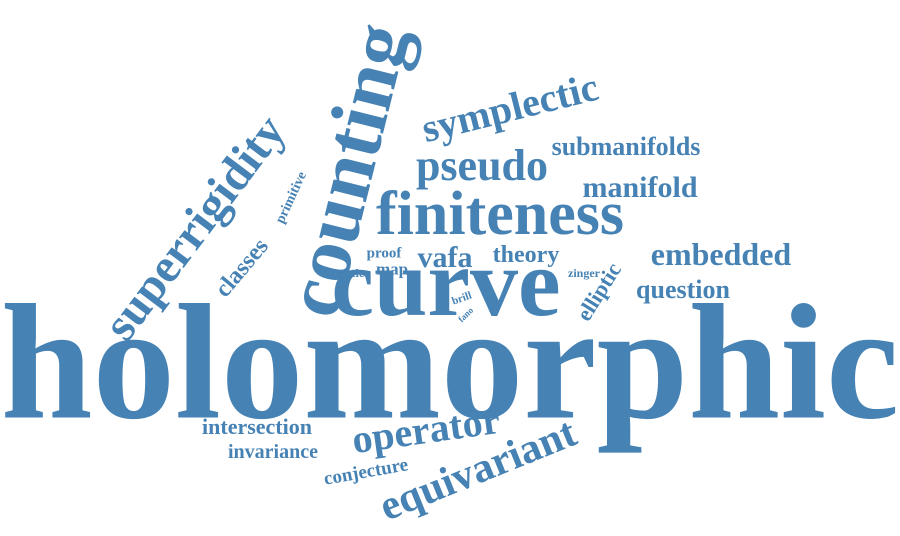  What do you see at coordinates (257, 426) in the screenshot?
I see `word-intersection: intersection` at bounding box center [257, 426].